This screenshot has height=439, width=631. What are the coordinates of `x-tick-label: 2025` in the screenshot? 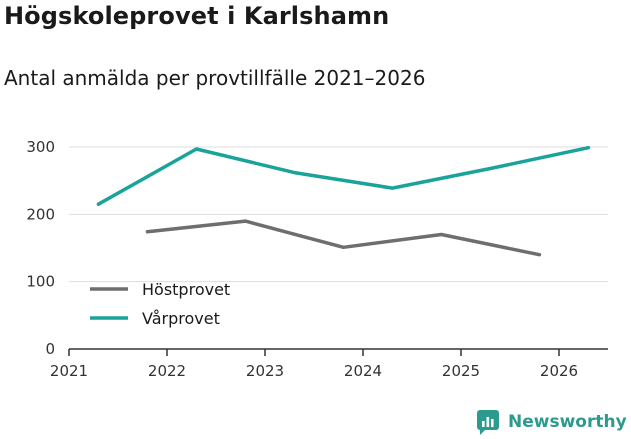 It's located at (461, 371).